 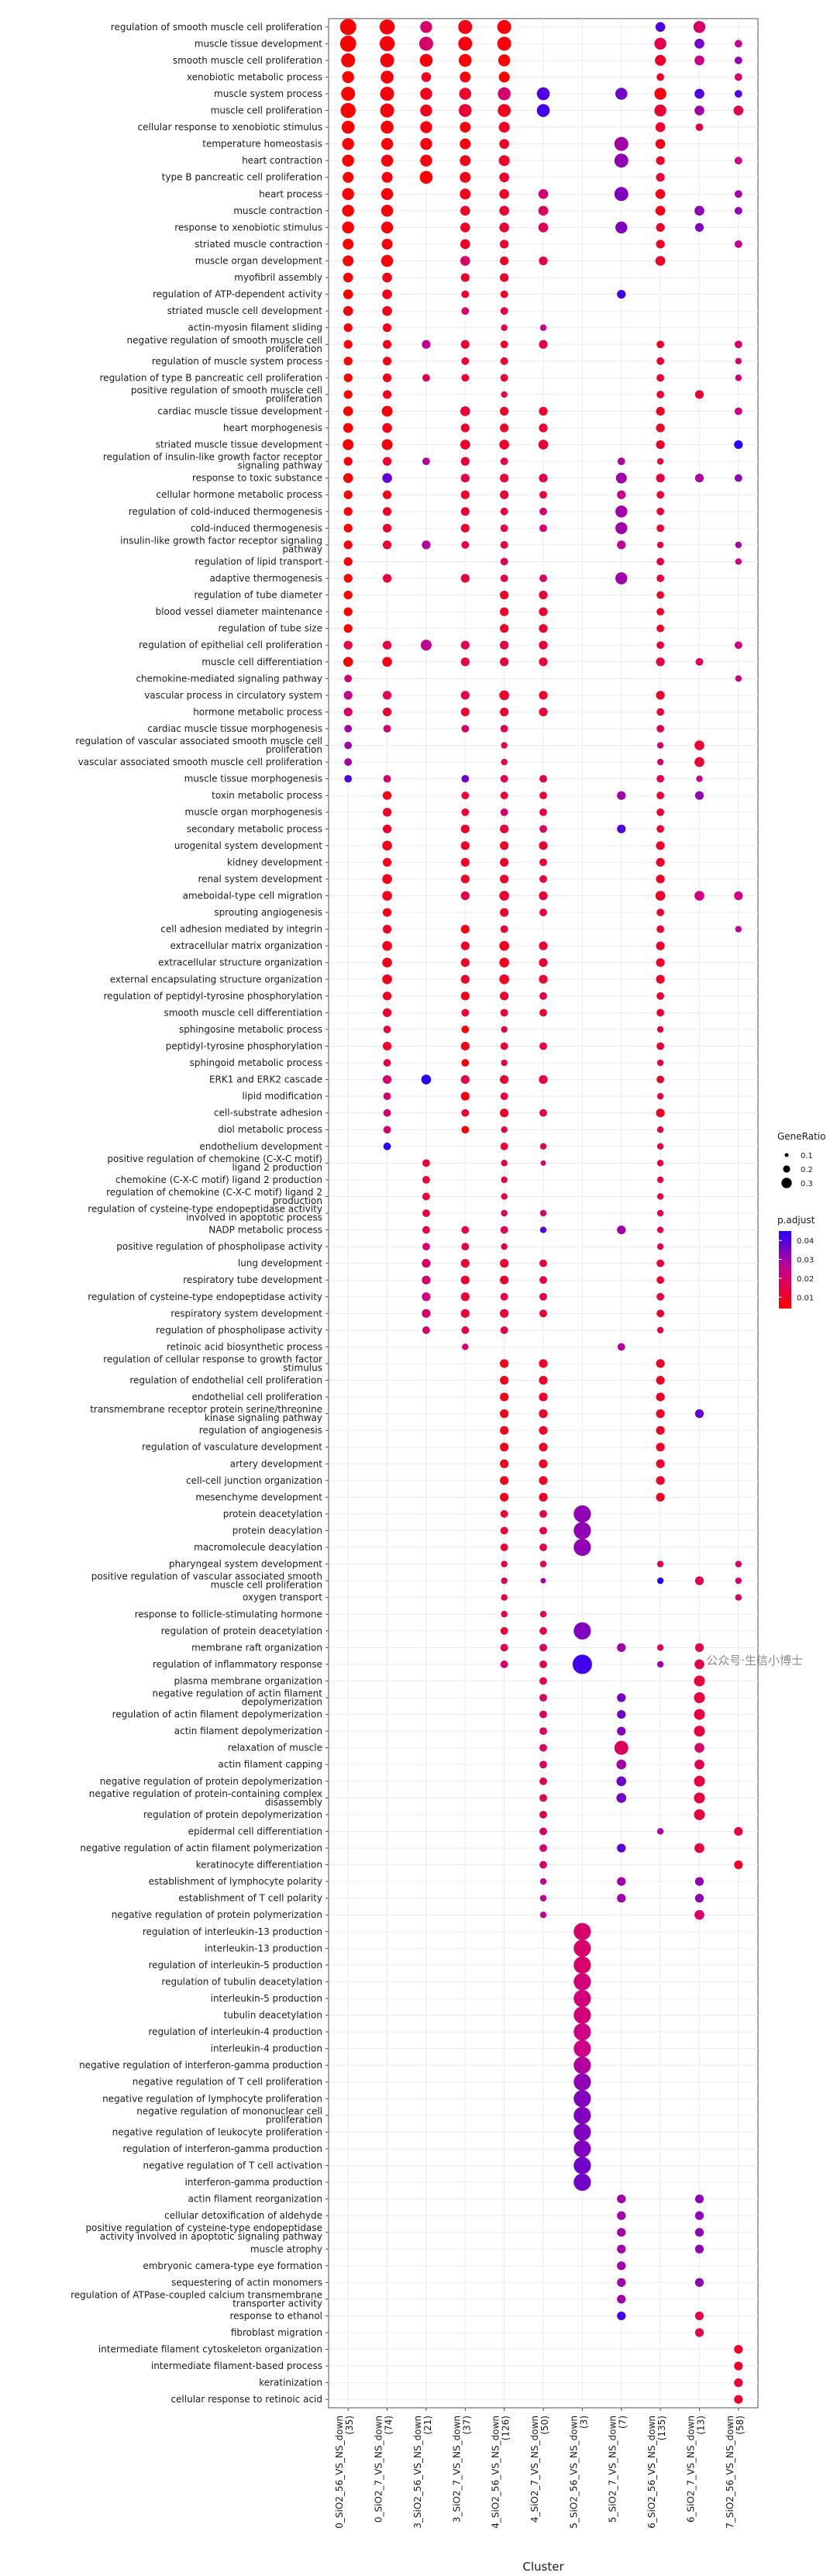 I want to click on y-tick-label: striated muscle contraction, so click(x=258, y=244).